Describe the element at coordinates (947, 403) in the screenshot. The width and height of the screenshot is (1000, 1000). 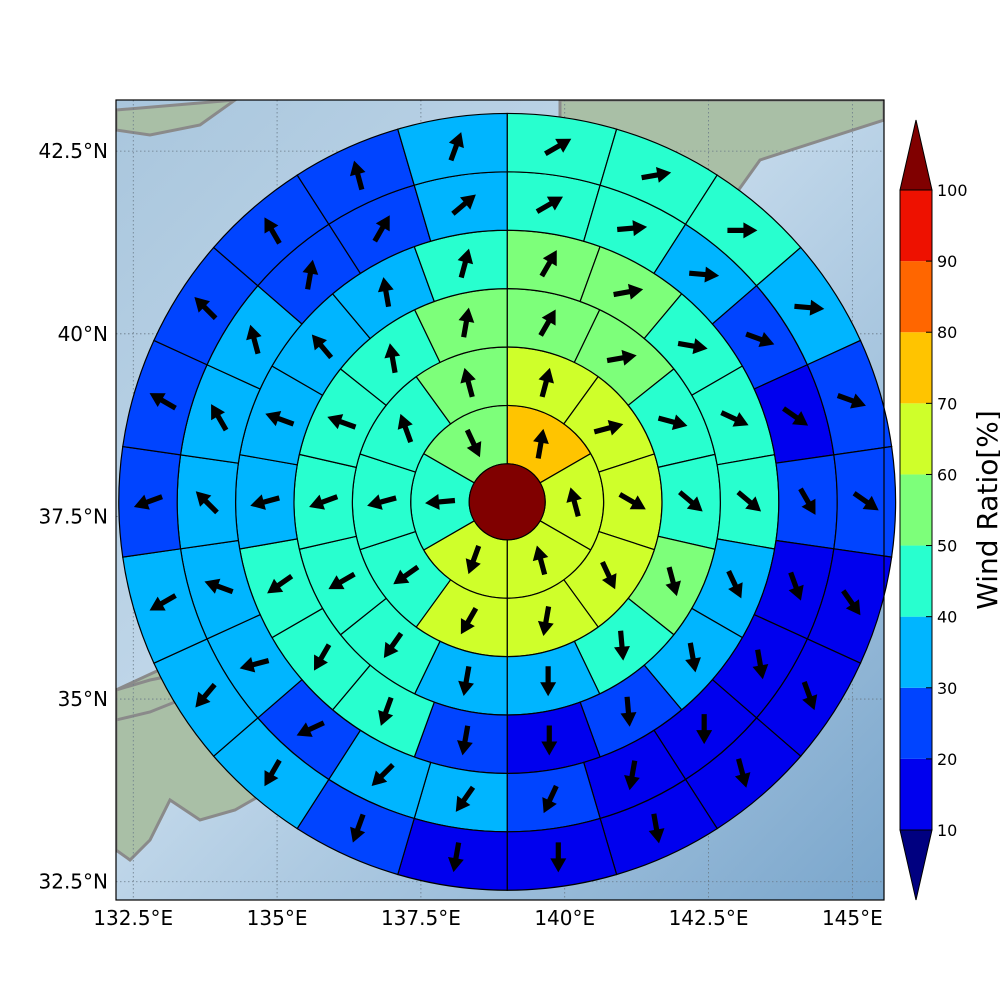
I see `colorbar-tick-label: 70` at that location.